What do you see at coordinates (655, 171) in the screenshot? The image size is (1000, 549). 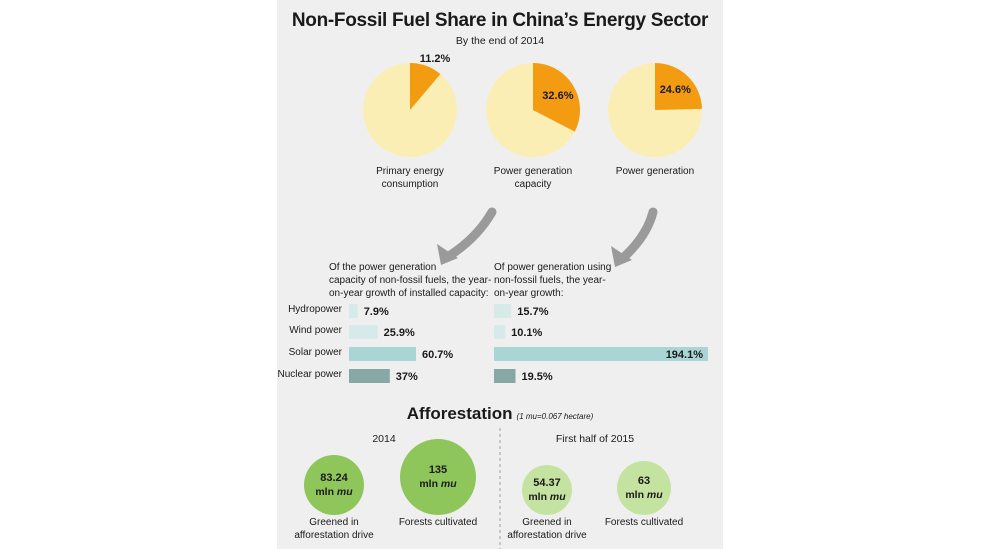 I see `pie-category-label-3: Power generation` at bounding box center [655, 171].